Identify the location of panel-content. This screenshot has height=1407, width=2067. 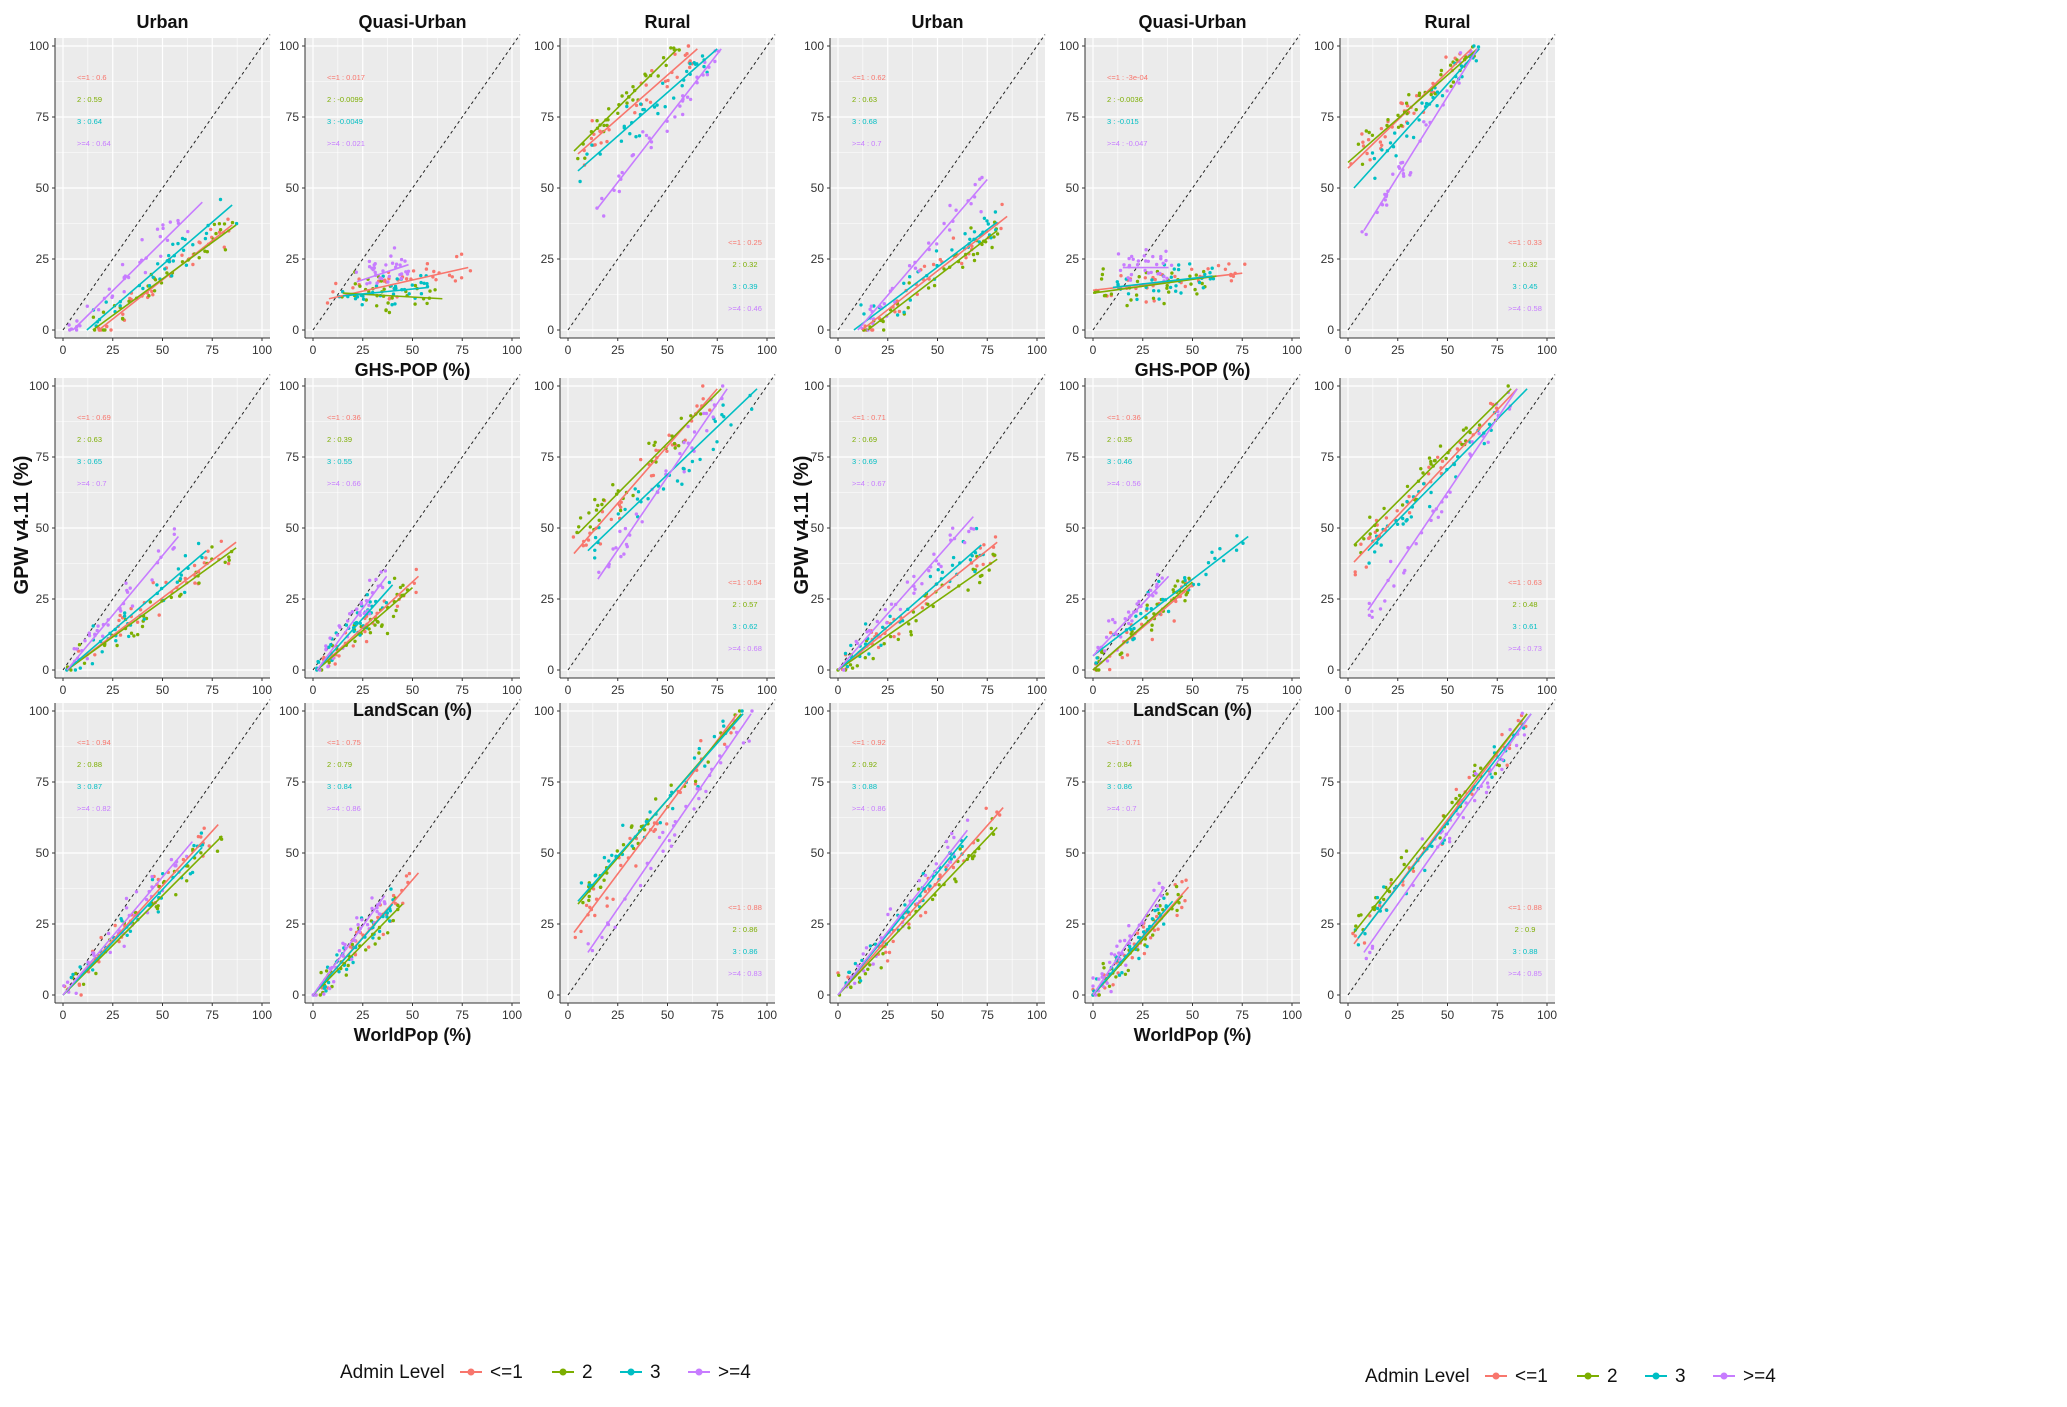
(1169, 278).